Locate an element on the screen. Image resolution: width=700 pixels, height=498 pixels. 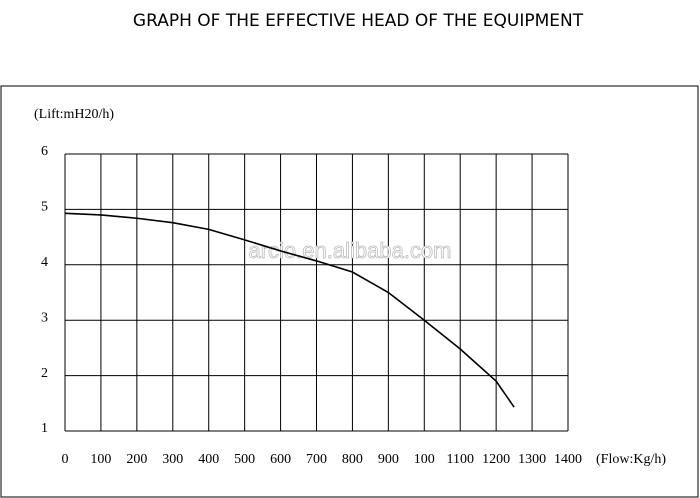
y-tick-label: 5 is located at coordinates (44, 207).